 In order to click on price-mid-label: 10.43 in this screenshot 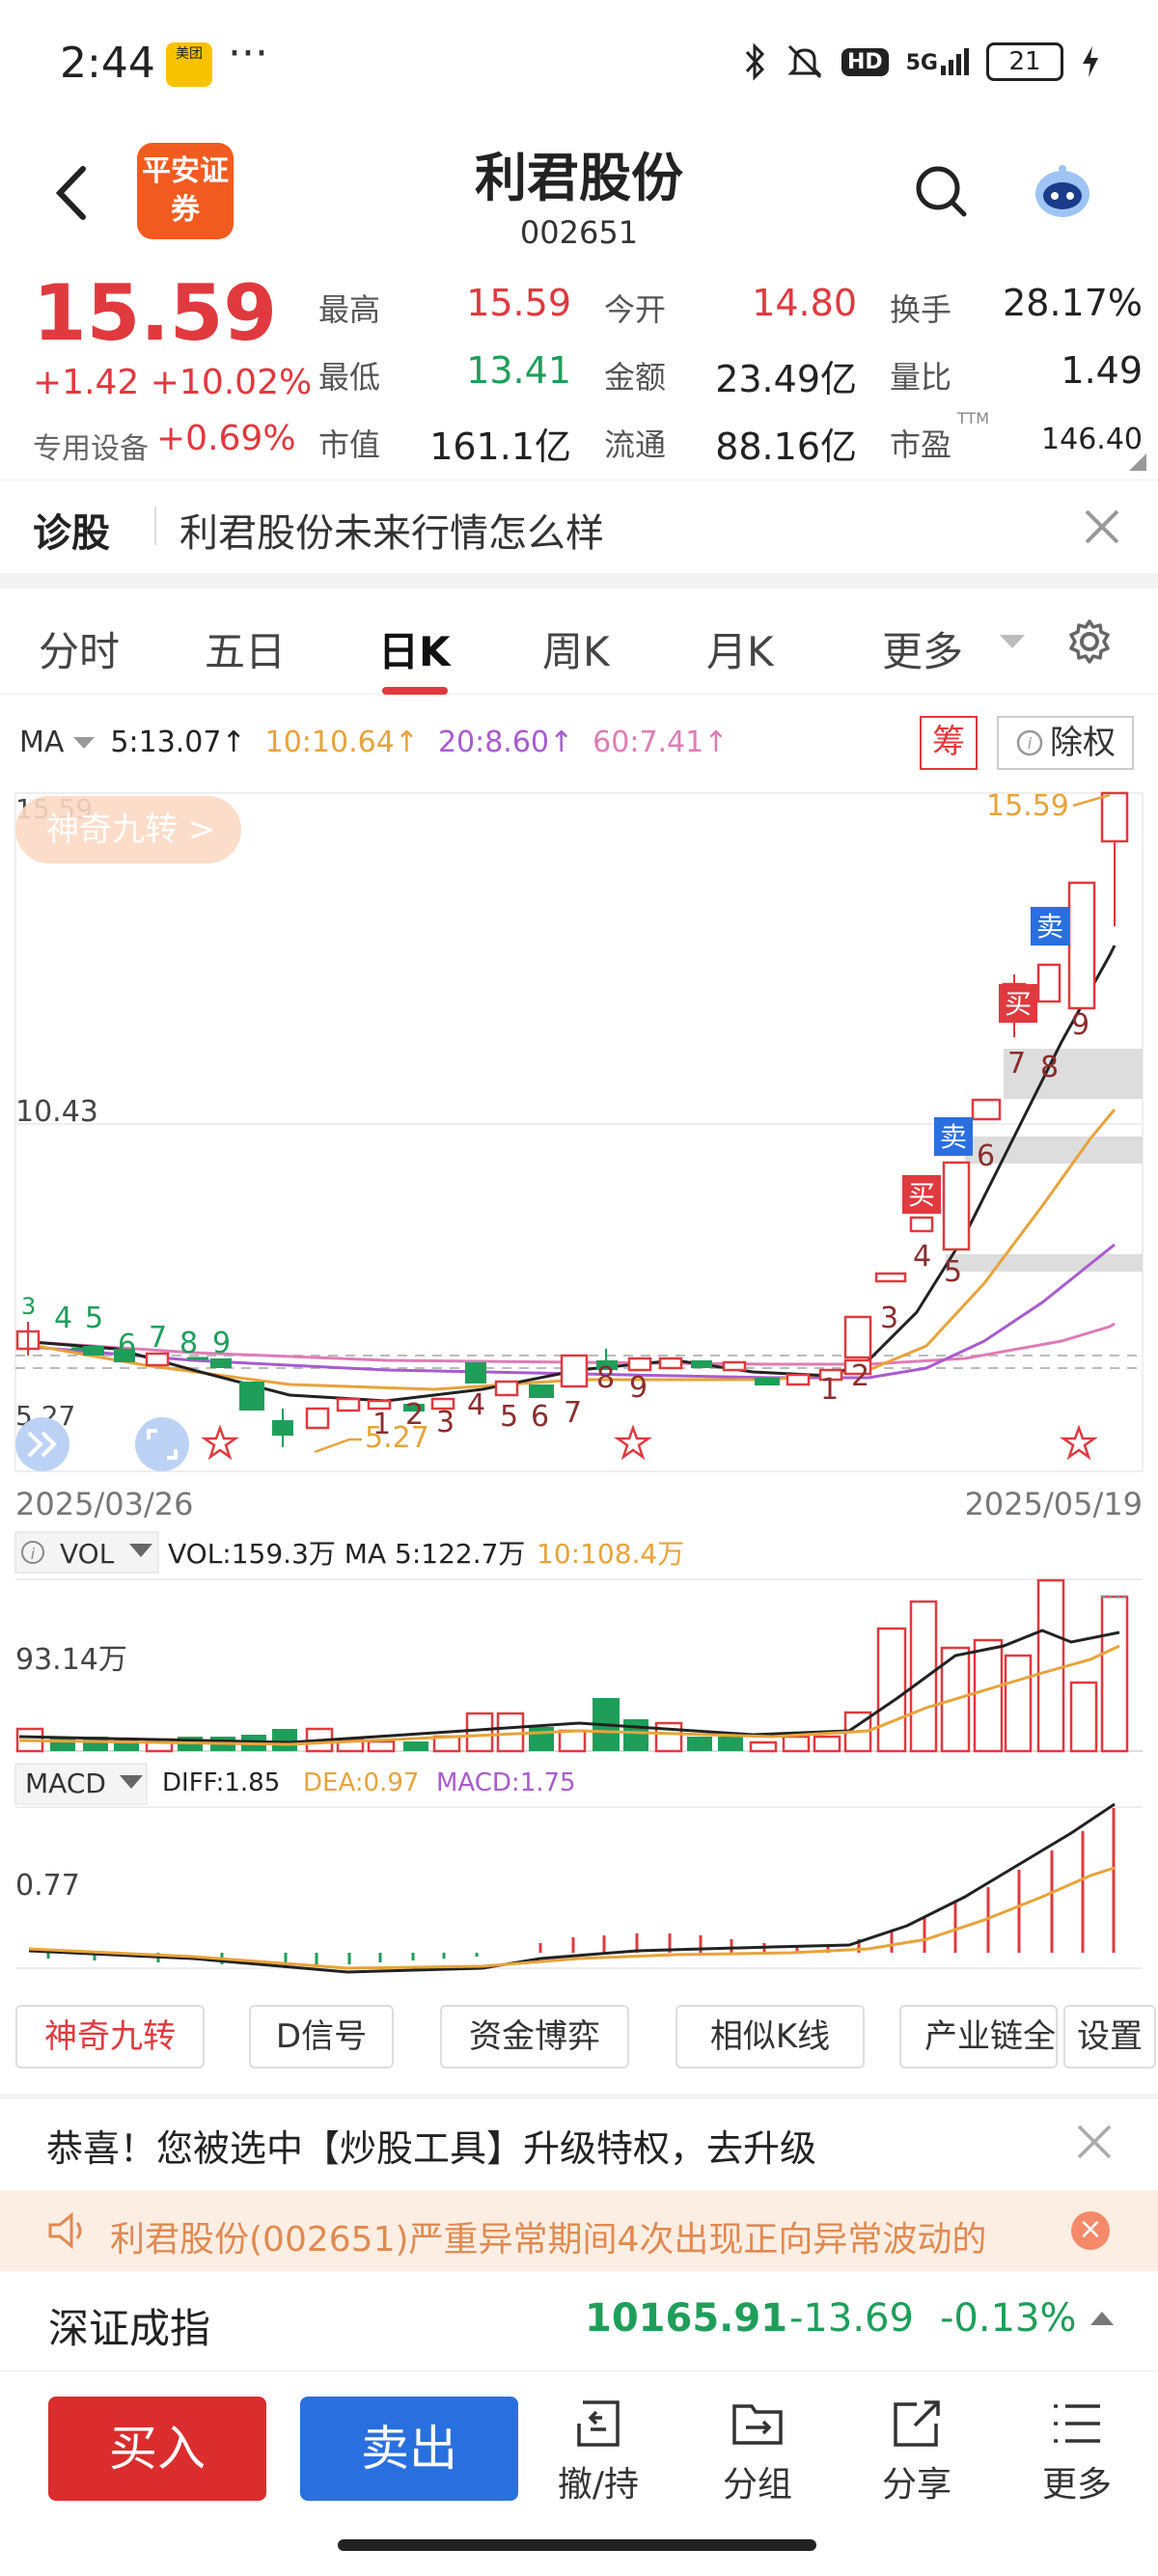, I will do `click(56, 1112)`.